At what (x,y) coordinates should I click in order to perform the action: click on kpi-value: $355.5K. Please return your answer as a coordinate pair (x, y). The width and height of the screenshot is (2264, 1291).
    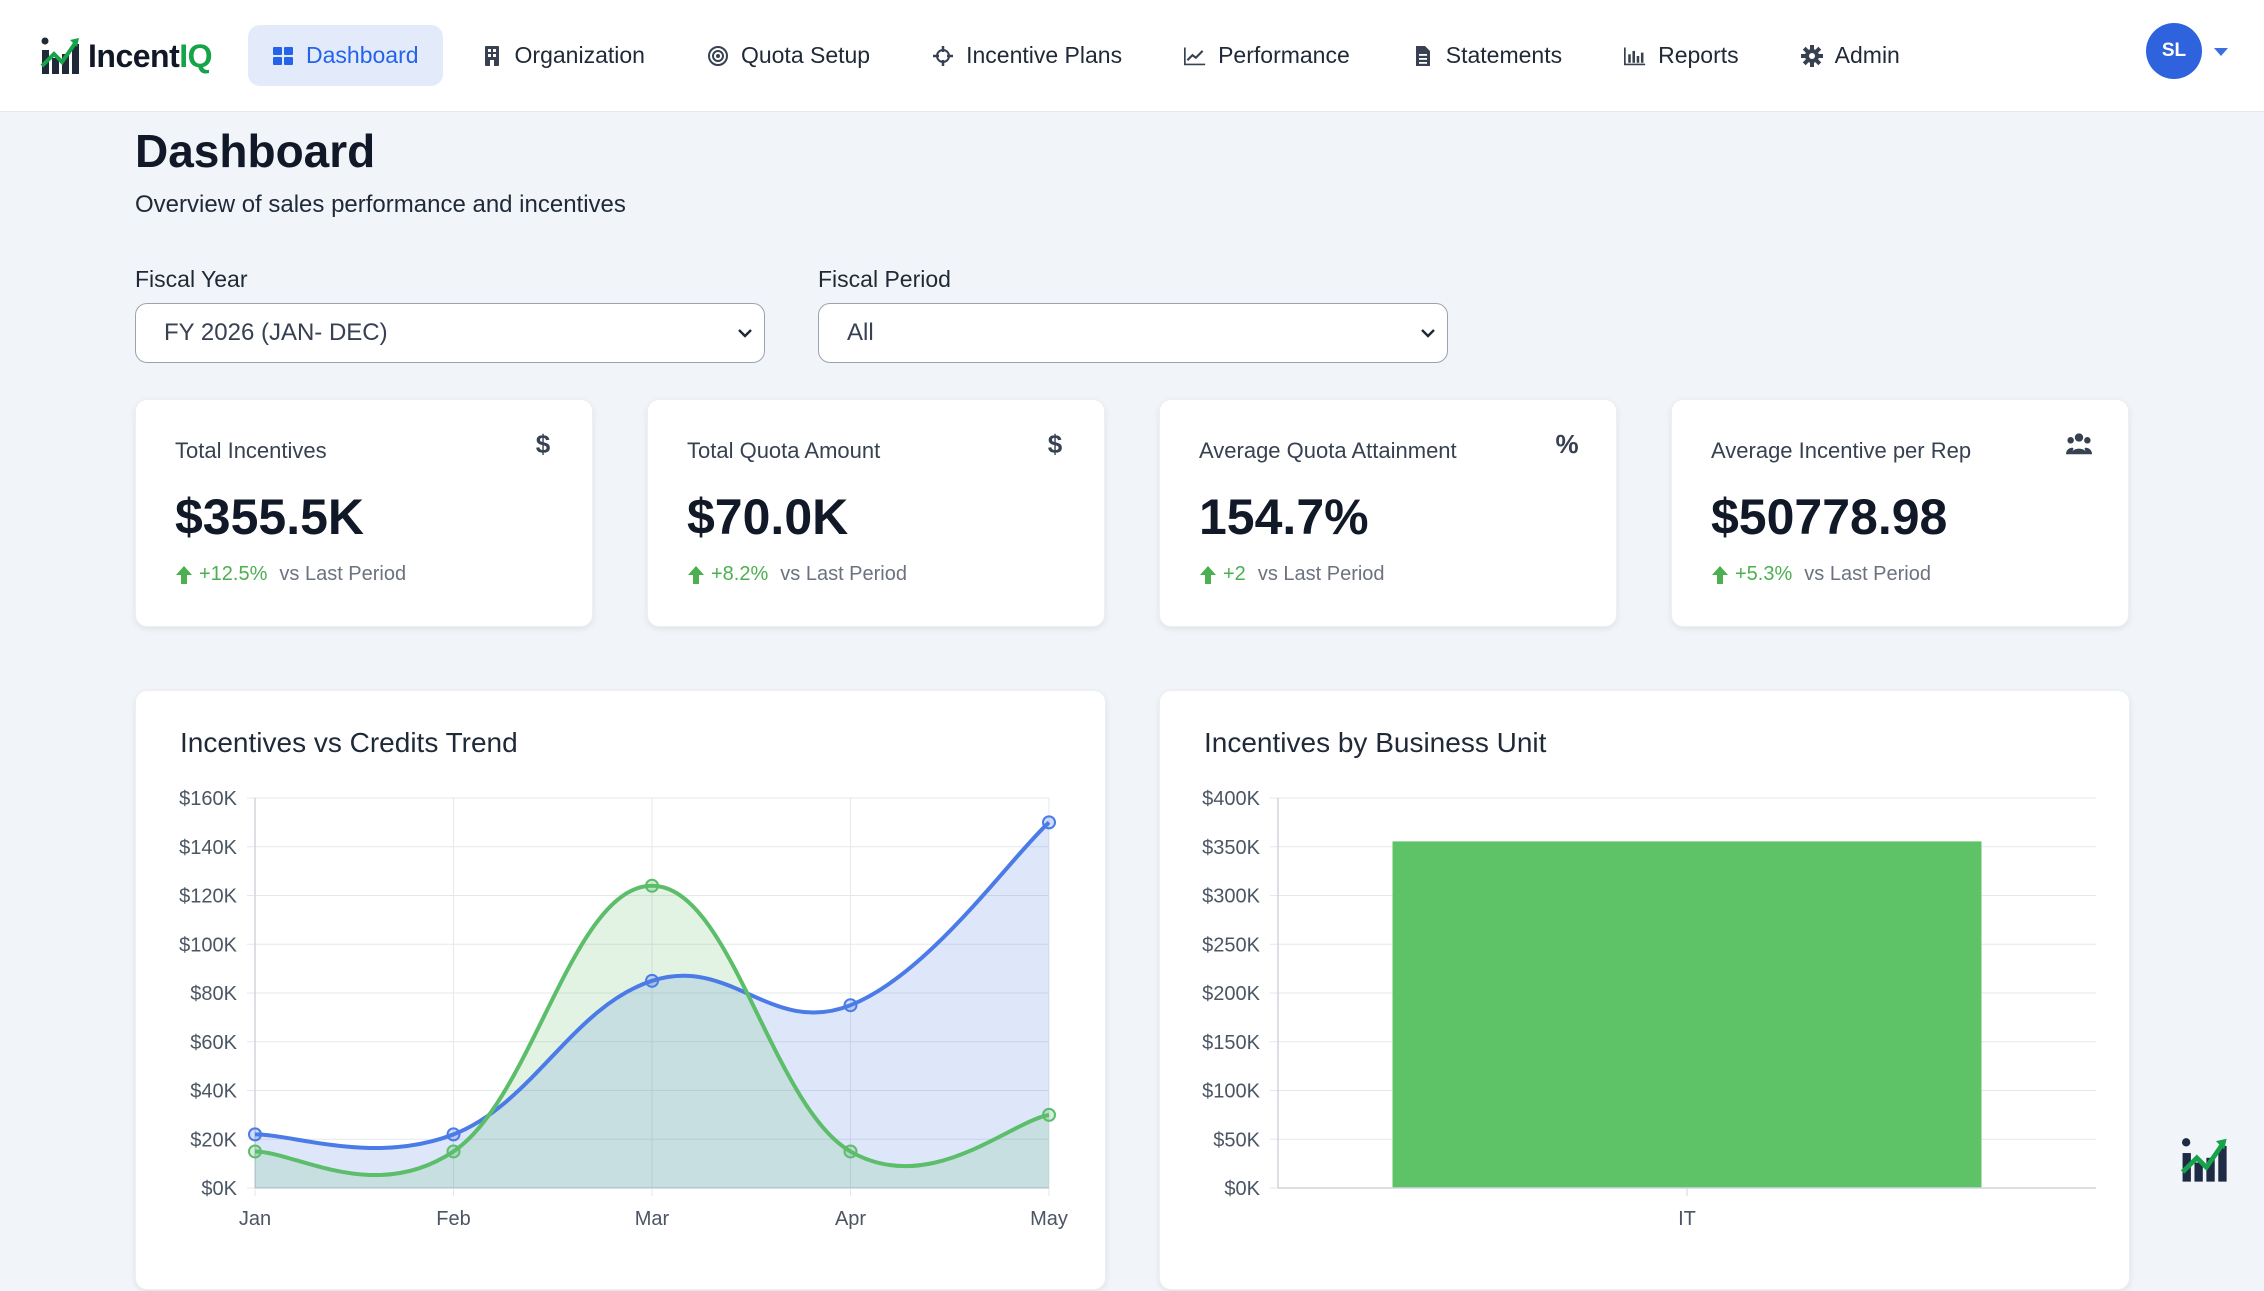
    Looking at the image, I should click on (270, 517).